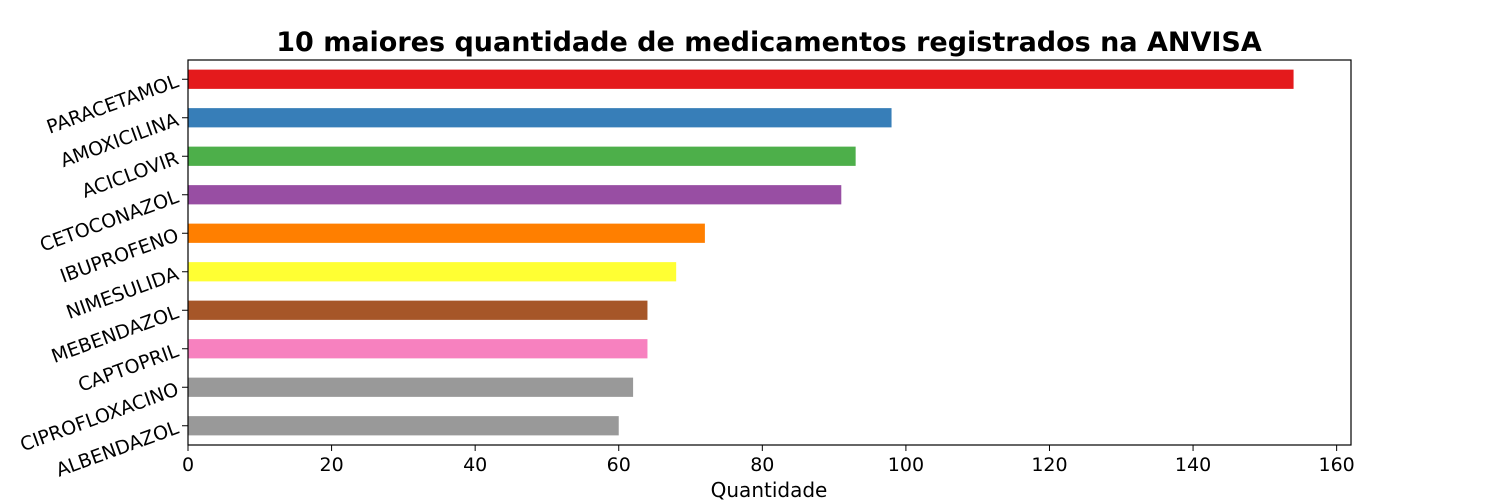  Describe the element at coordinates (418, 349) in the screenshot. I see `bar-captopril` at that location.